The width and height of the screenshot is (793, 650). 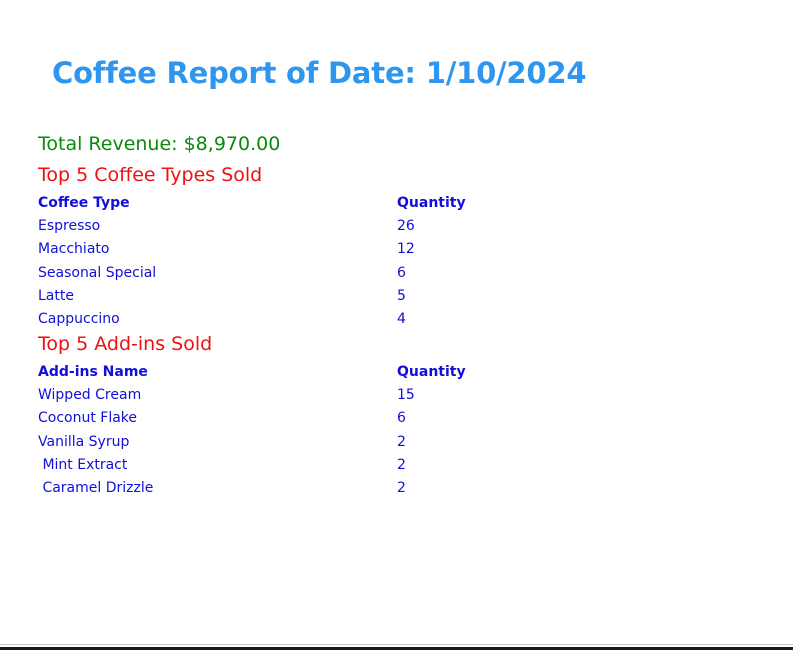 What do you see at coordinates (406, 395) in the screenshot?
I see `quantity-cell: 15` at bounding box center [406, 395].